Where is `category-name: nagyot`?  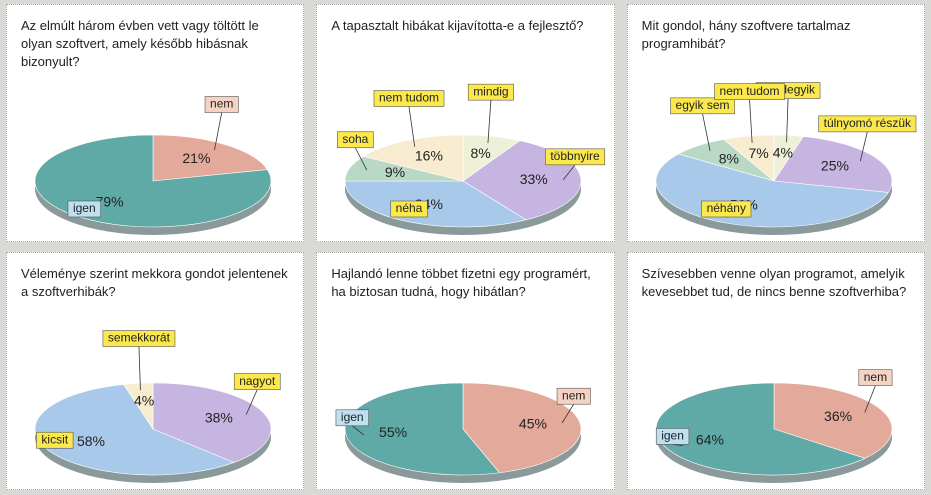
category-name: nagyot is located at coordinates (257, 381).